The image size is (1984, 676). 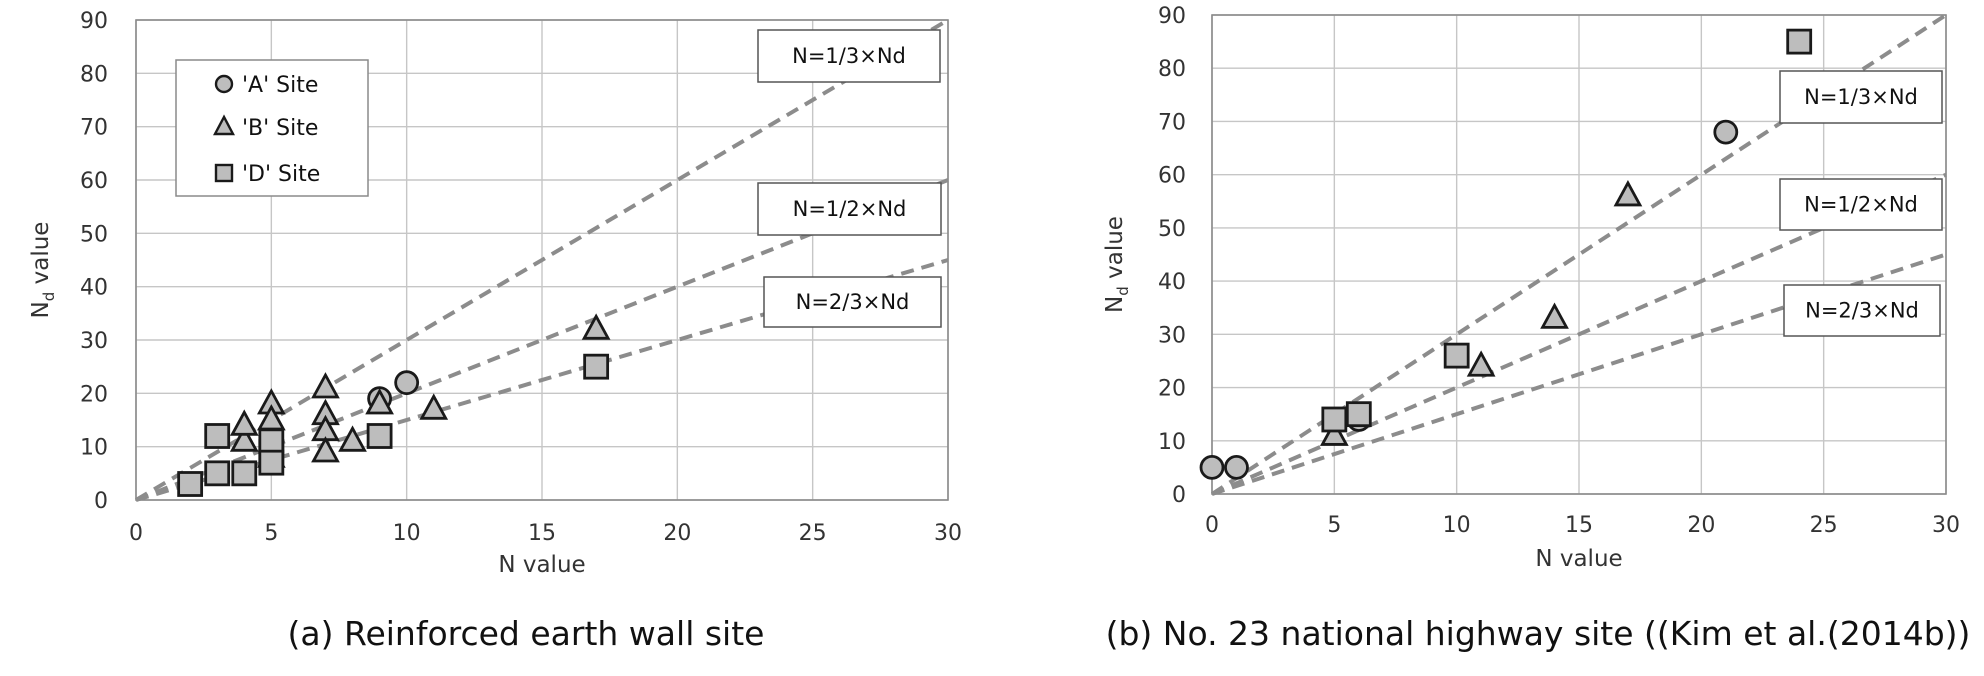 I want to click on legend-item: 'B' Site, so click(x=265, y=127).